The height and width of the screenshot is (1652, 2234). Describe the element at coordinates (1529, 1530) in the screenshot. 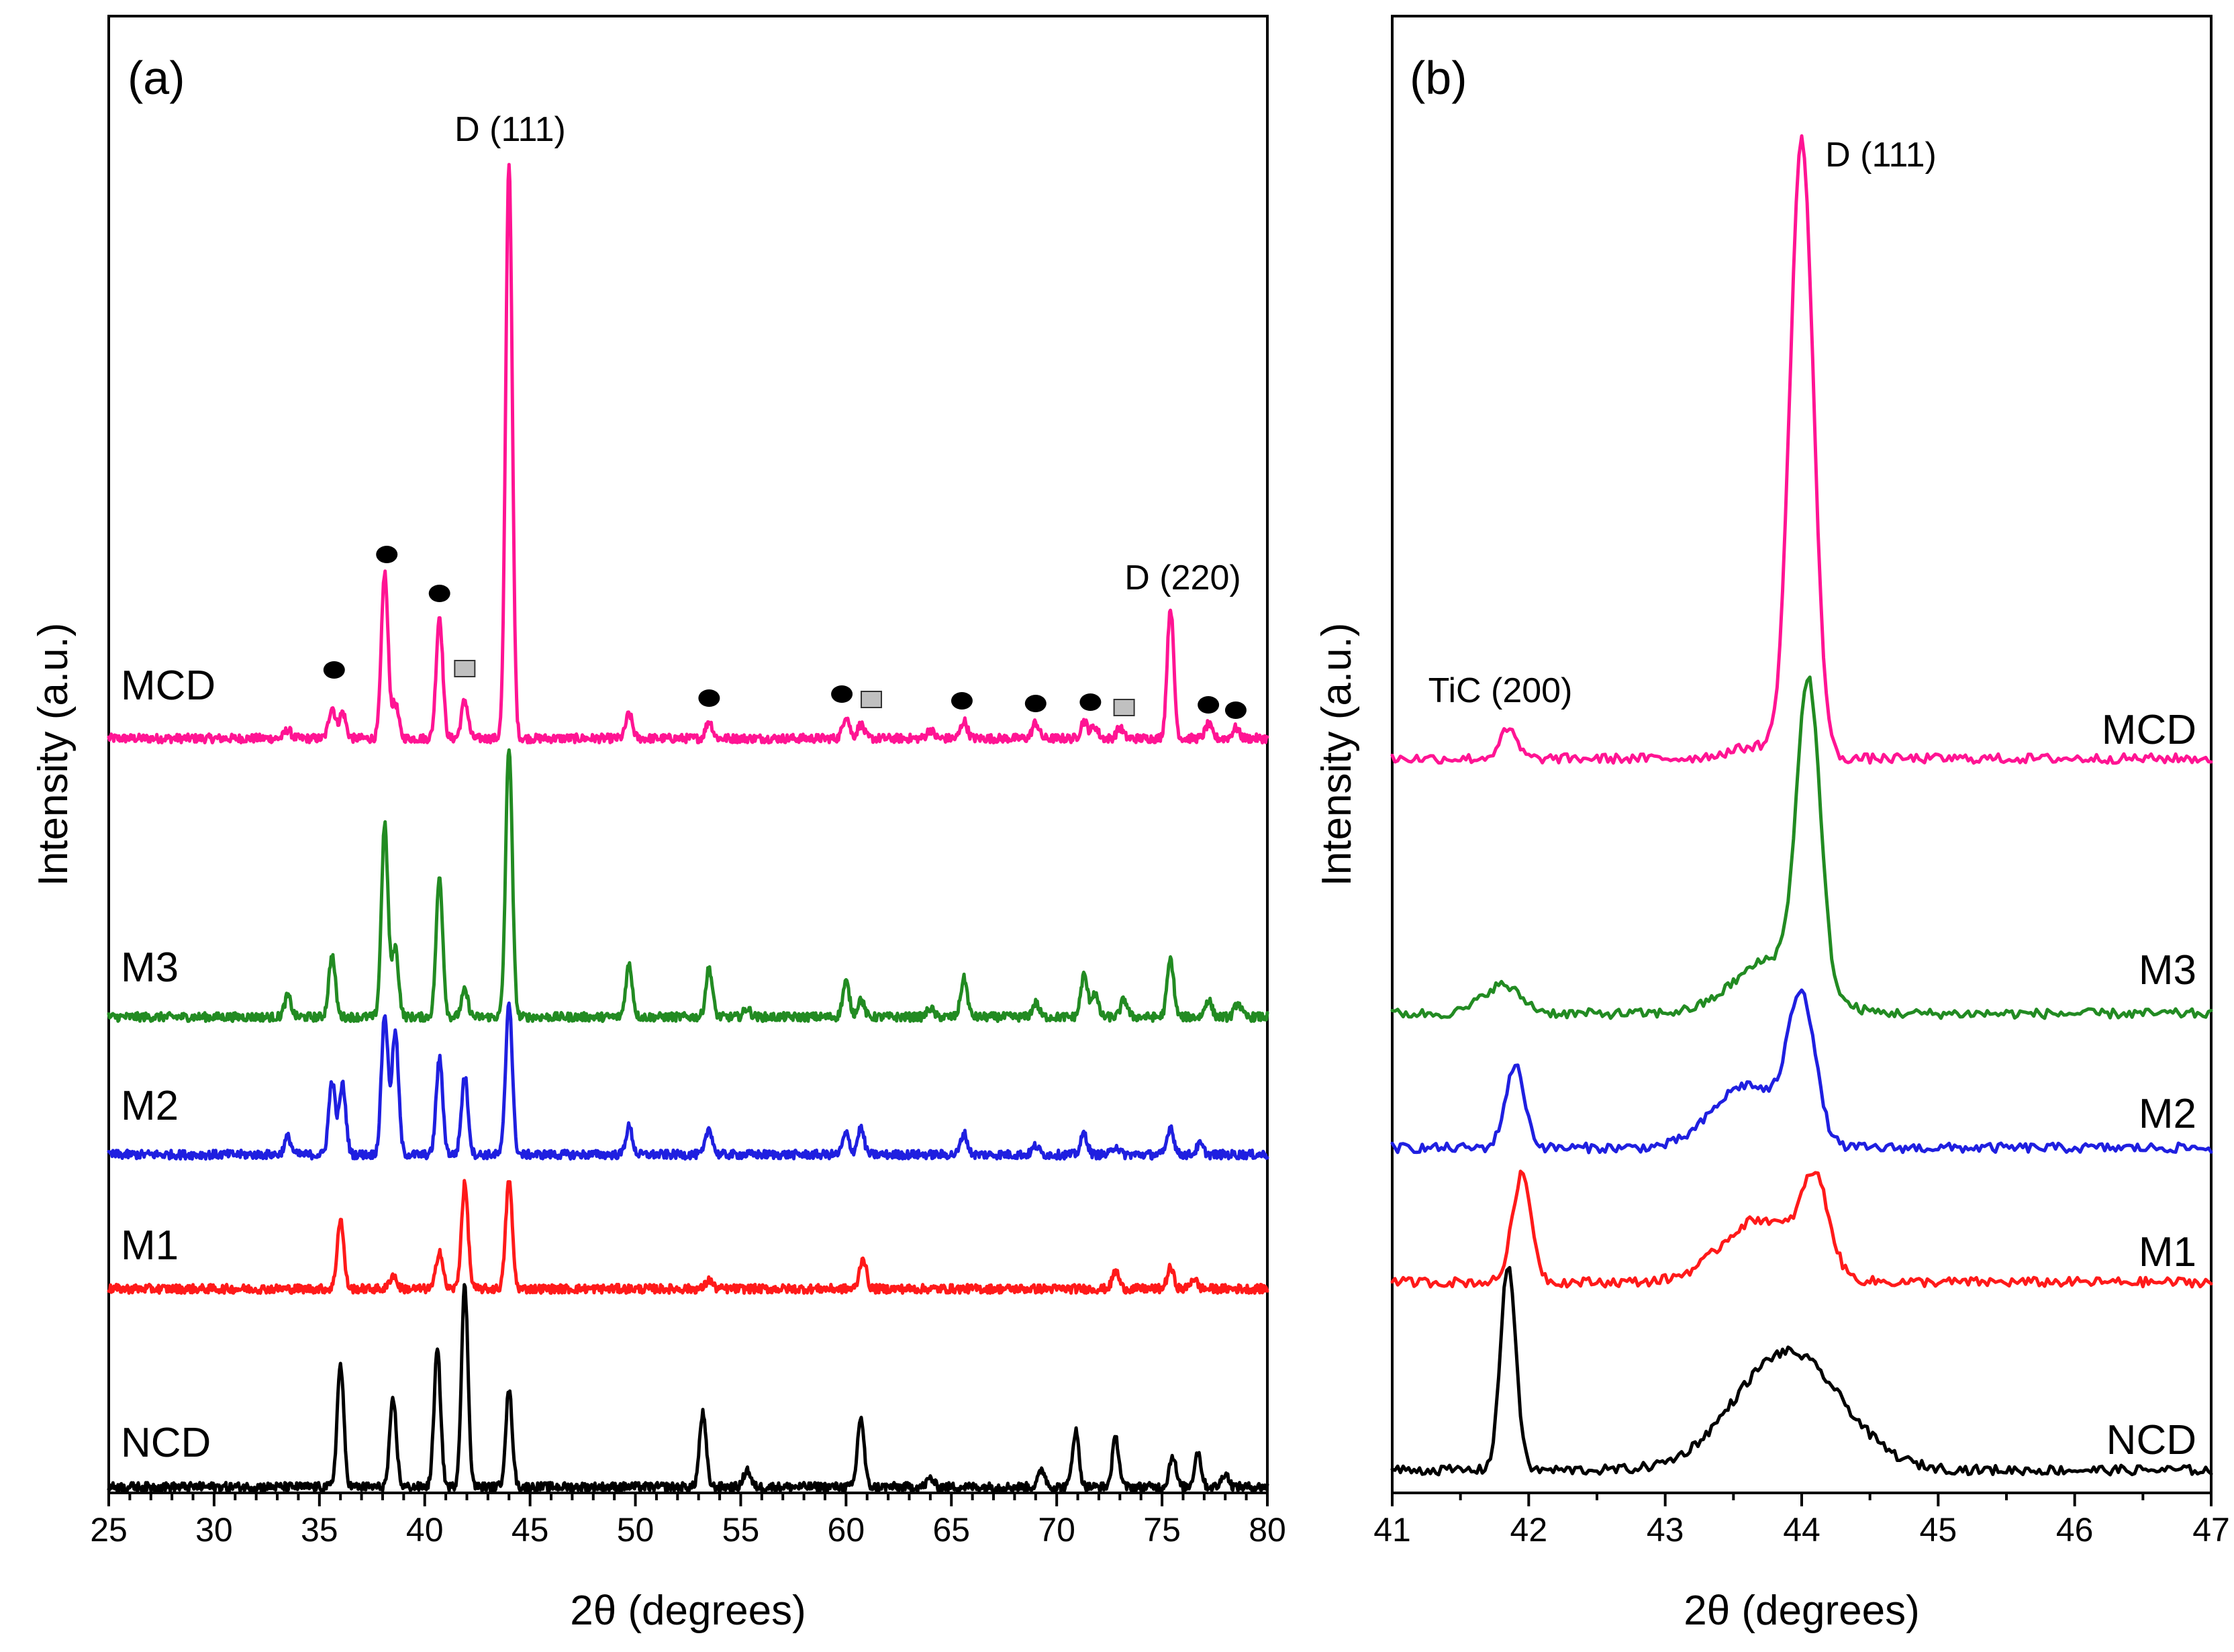

I see `x-tick-label: 42` at that location.